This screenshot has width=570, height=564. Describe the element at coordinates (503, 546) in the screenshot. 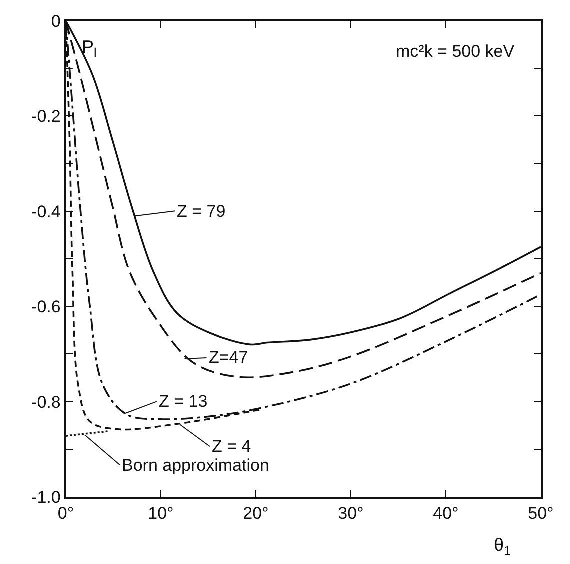

I see `x-axis-title: θ$_{1}$` at that location.